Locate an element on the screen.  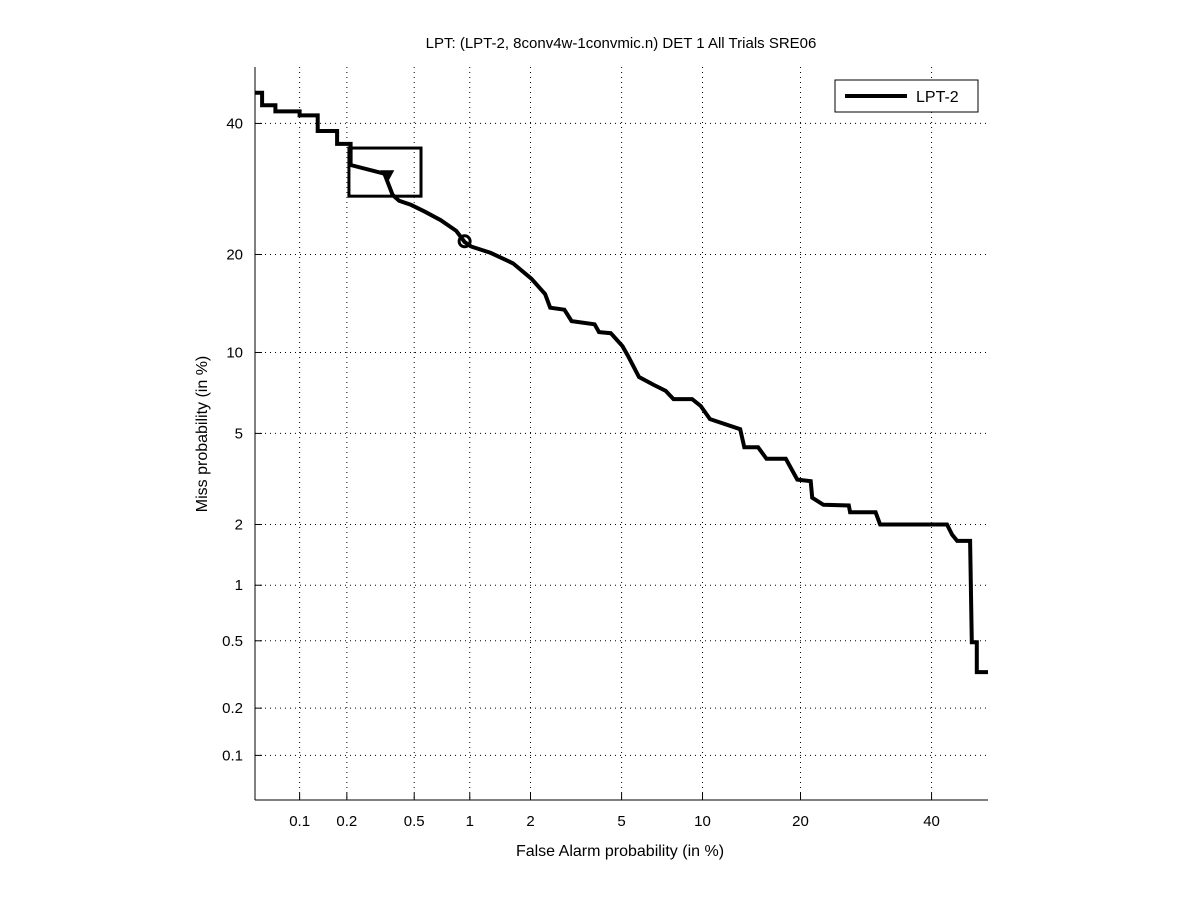
confidence-box is located at coordinates (385, 172).